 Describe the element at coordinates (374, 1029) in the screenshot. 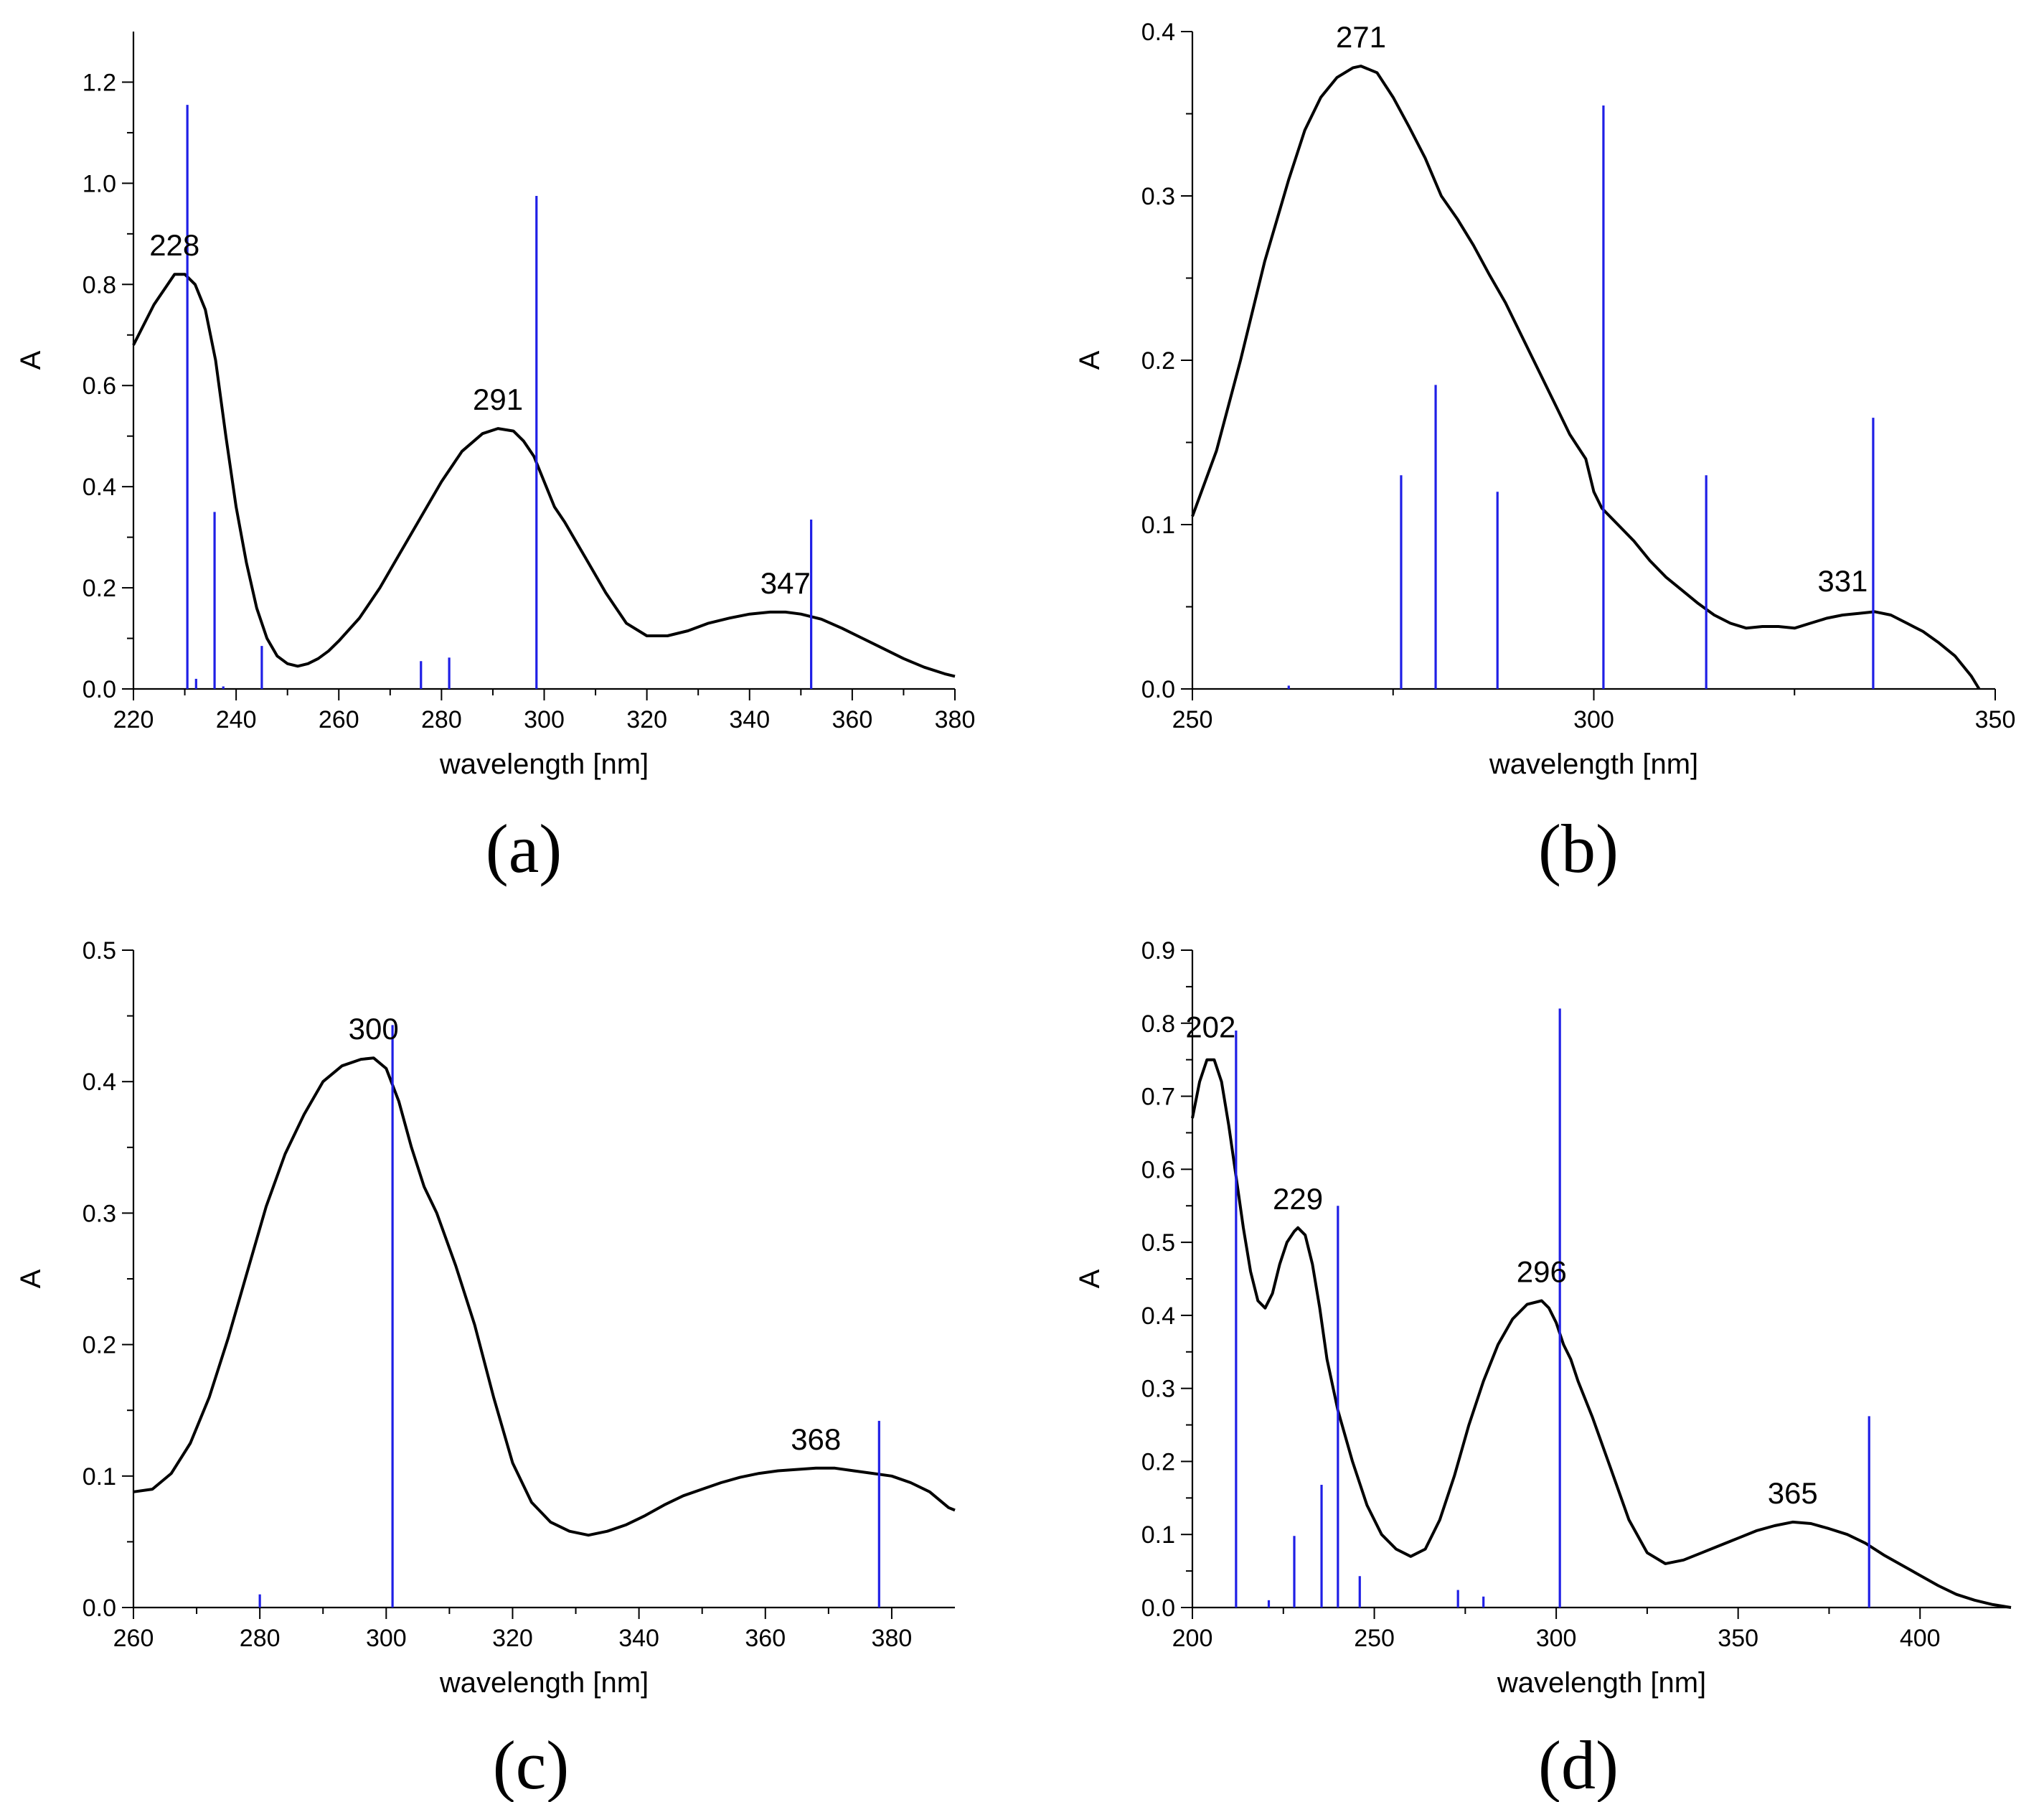

I see `peak-label: 300` at that location.